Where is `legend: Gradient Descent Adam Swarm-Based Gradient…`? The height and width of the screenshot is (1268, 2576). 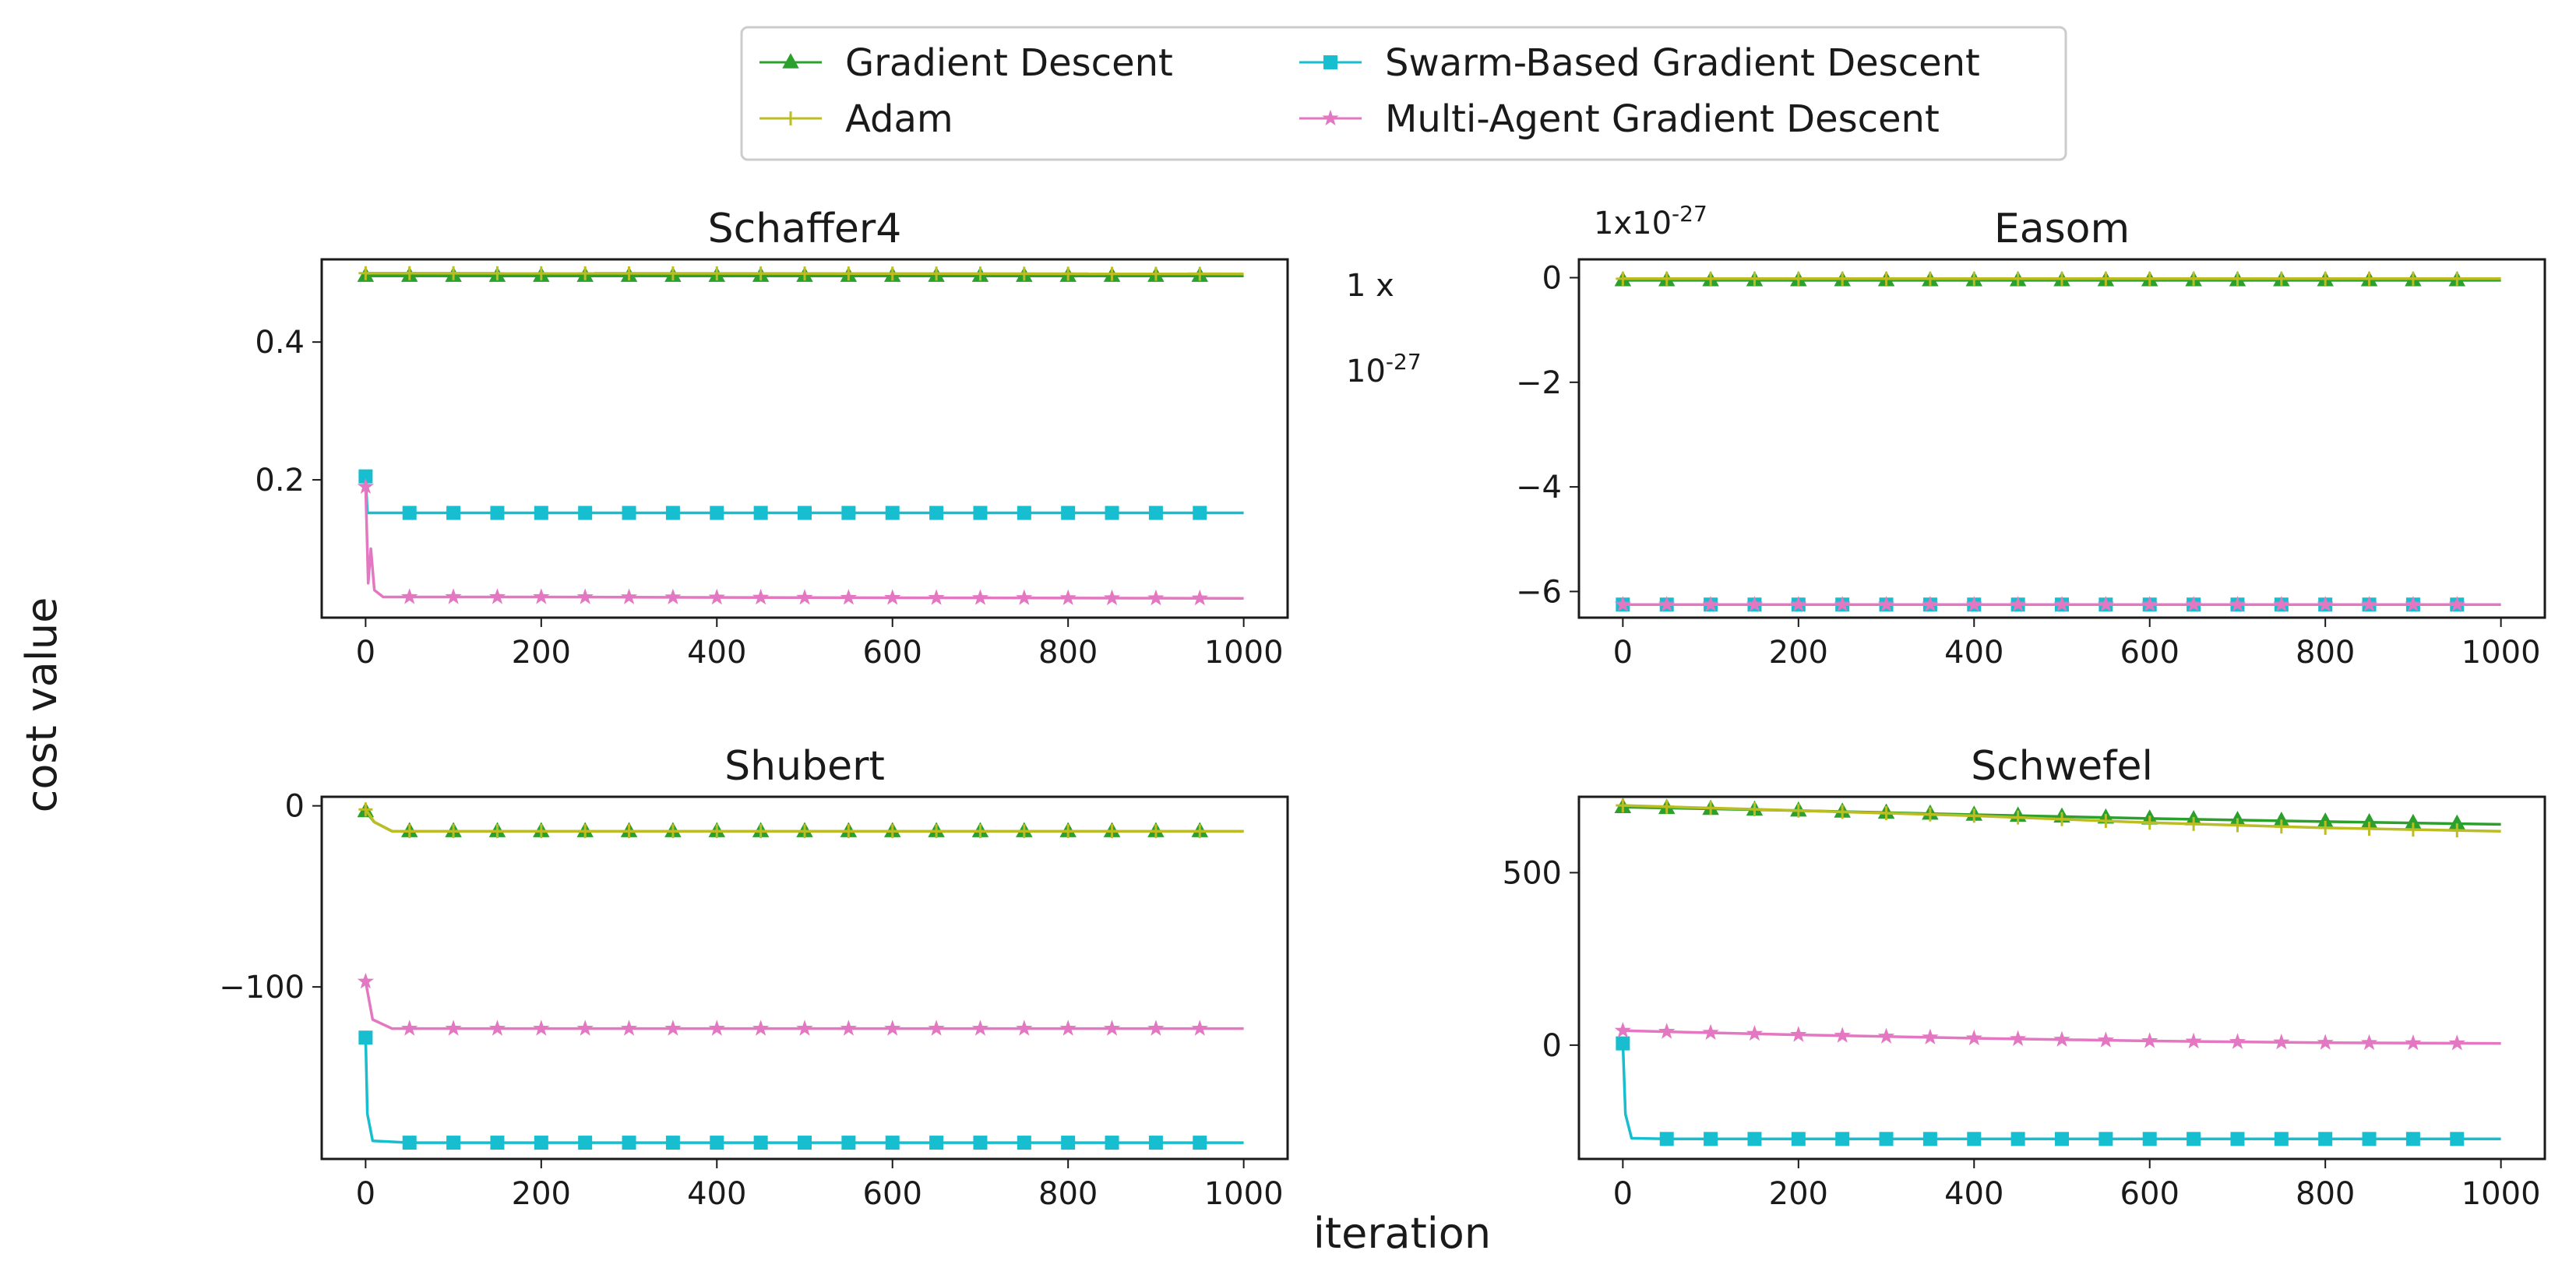
legend: Gradient Descent Adam Swarm-Based Gradient… is located at coordinates (1403, 93).